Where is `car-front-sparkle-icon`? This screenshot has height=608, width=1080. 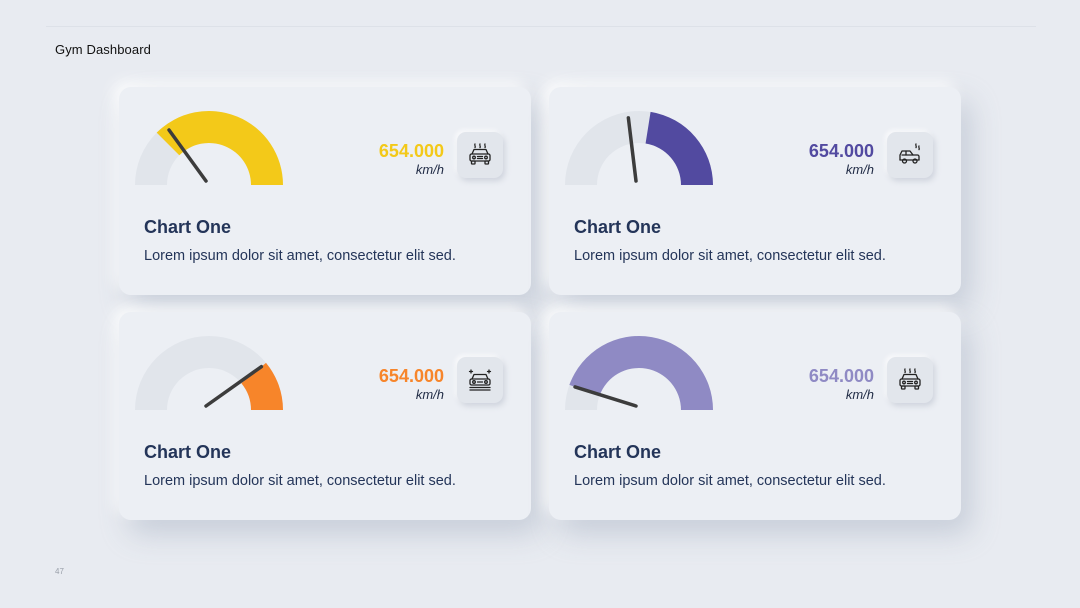 car-front-sparkle-icon is located at coordinates (480, 380).